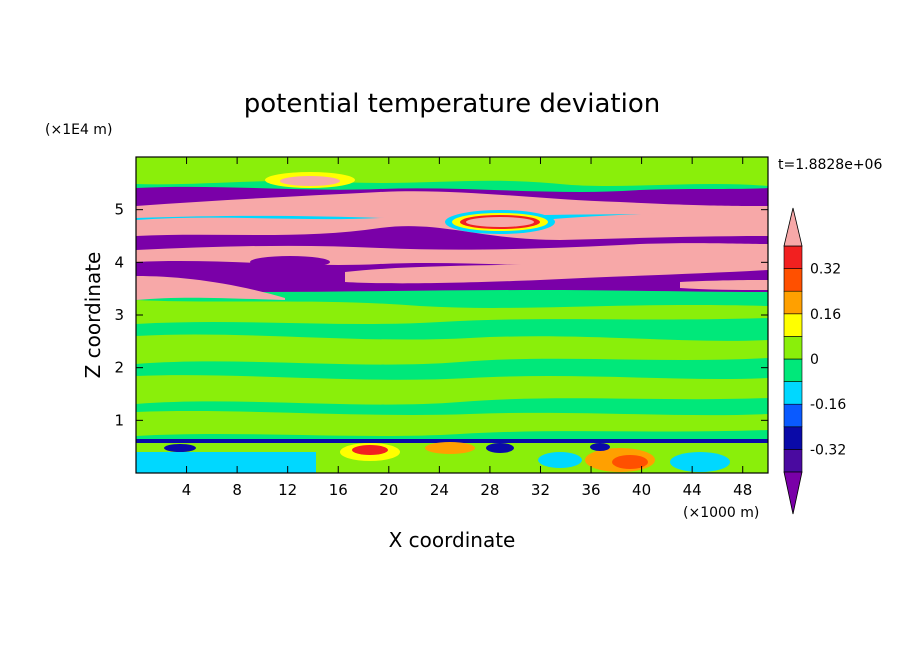  I want to click on colorbar: 0.32 0.16 0 -0.16 -0.32, so click(814, 361).